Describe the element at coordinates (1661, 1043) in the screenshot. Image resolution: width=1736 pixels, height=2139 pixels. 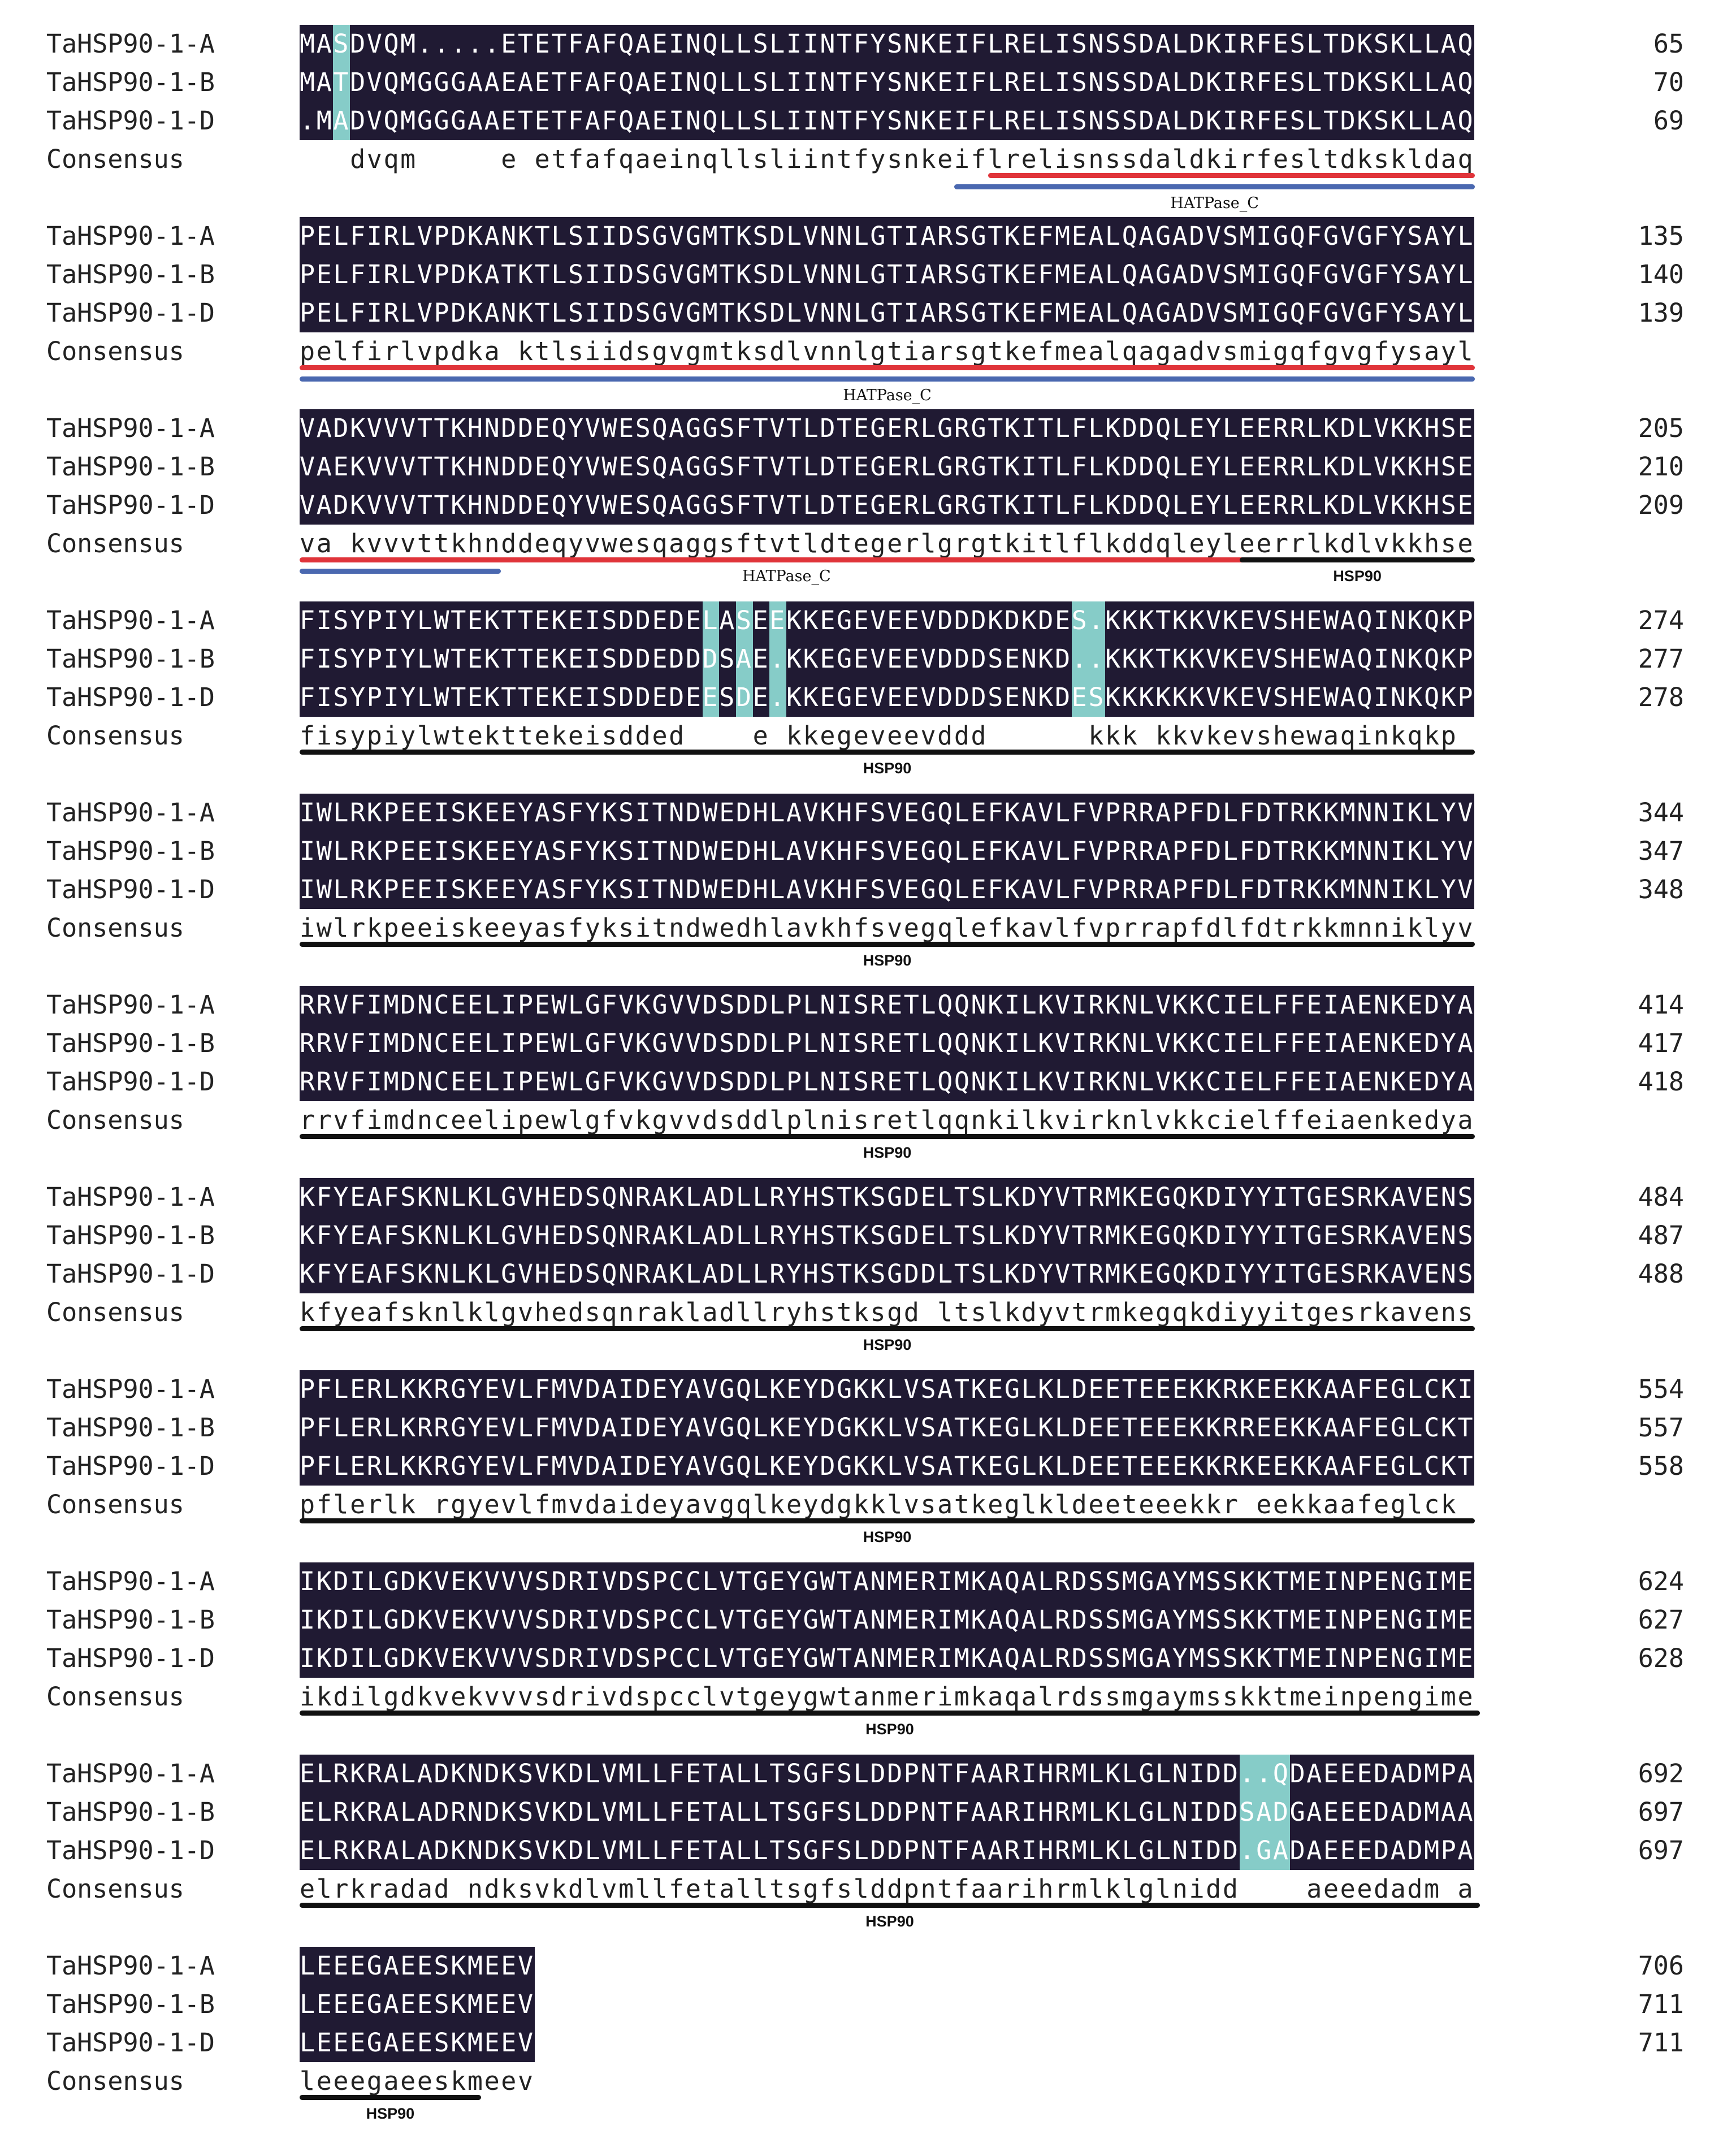
I see `residue-count: 417` at that location.